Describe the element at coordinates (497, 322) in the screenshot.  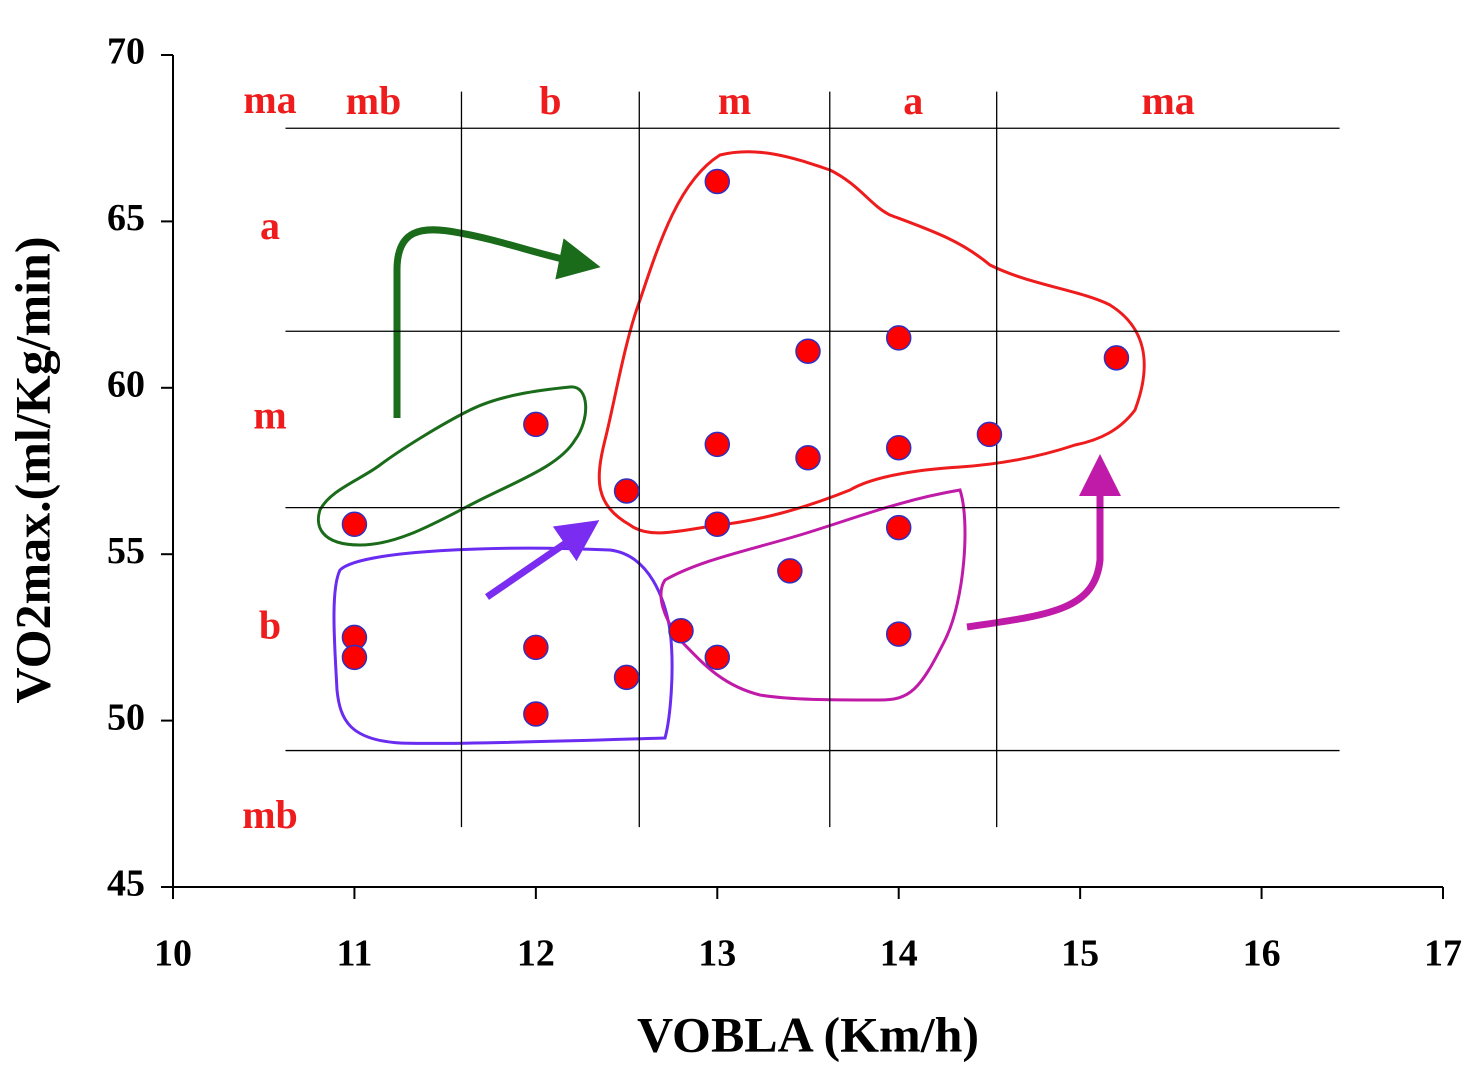
I see `green-arrow` at that location.